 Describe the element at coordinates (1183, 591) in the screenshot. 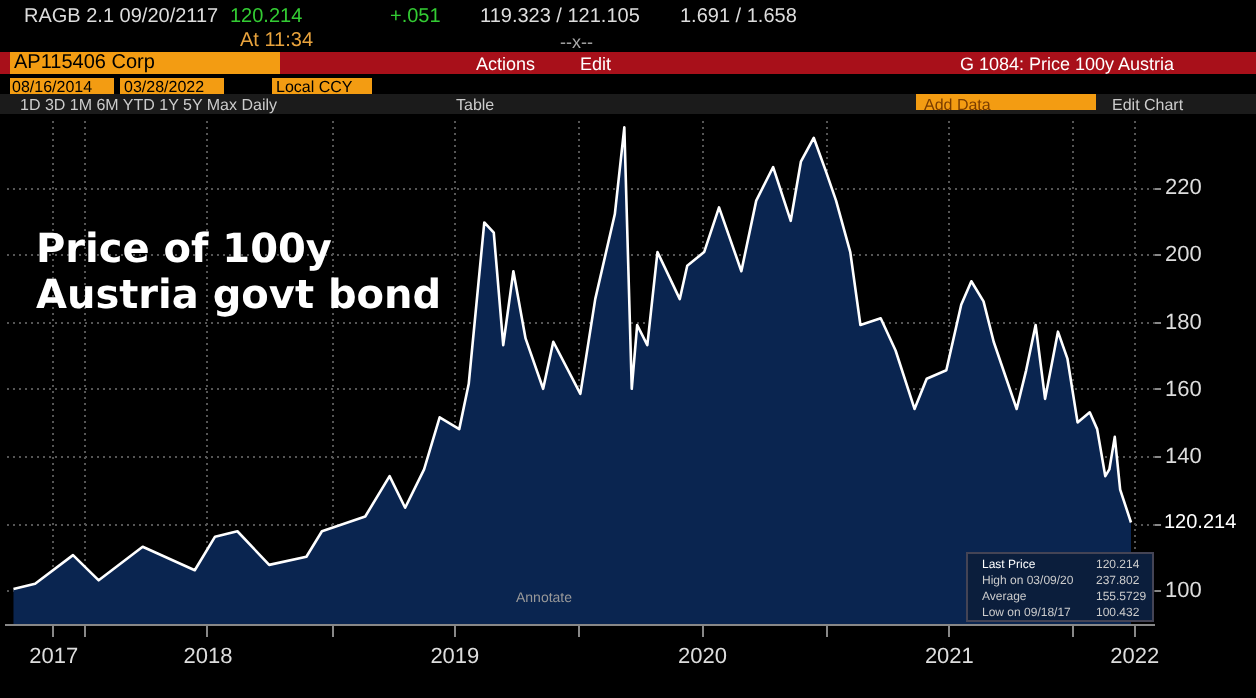

I see `y-tick-label: 100` at that location.